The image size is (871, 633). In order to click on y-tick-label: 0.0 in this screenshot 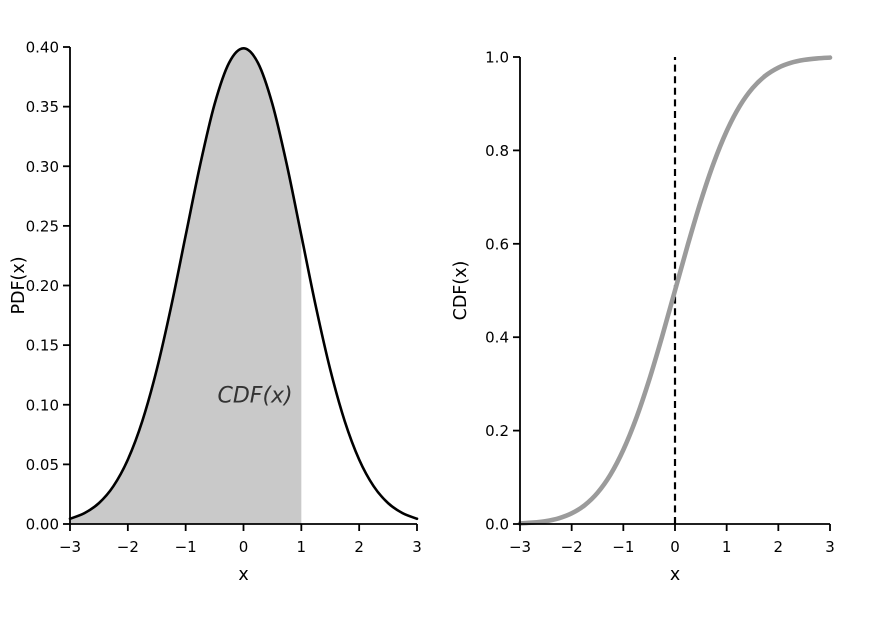, I will do `click(497, 525)`.